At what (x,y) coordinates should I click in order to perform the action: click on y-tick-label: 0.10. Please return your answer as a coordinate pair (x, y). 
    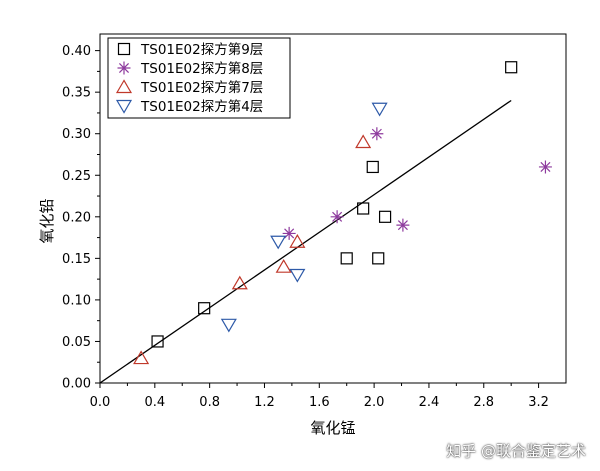
    Looking at the image, I should click on (76, 300).